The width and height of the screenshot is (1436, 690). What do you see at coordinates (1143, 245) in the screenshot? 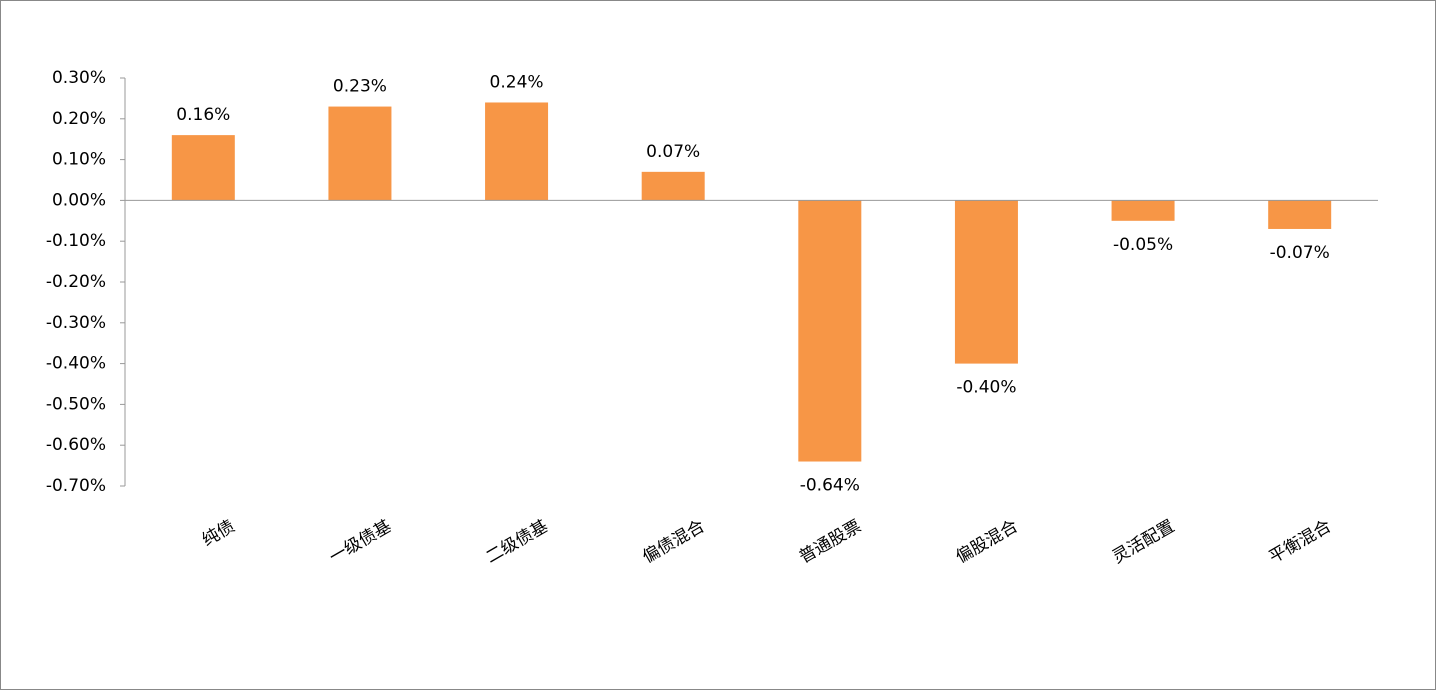
I see `value-label: -0.05%` at bounding box center [1143, 245].